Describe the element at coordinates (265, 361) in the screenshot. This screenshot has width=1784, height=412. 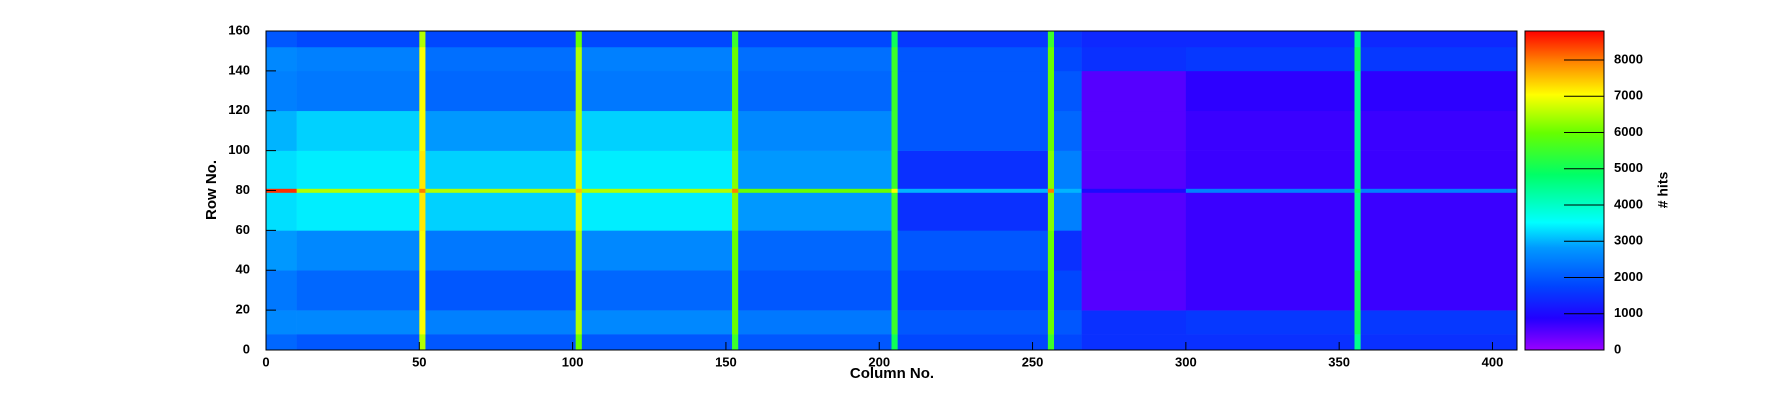
I see `x-tick-label: 0` at that location.